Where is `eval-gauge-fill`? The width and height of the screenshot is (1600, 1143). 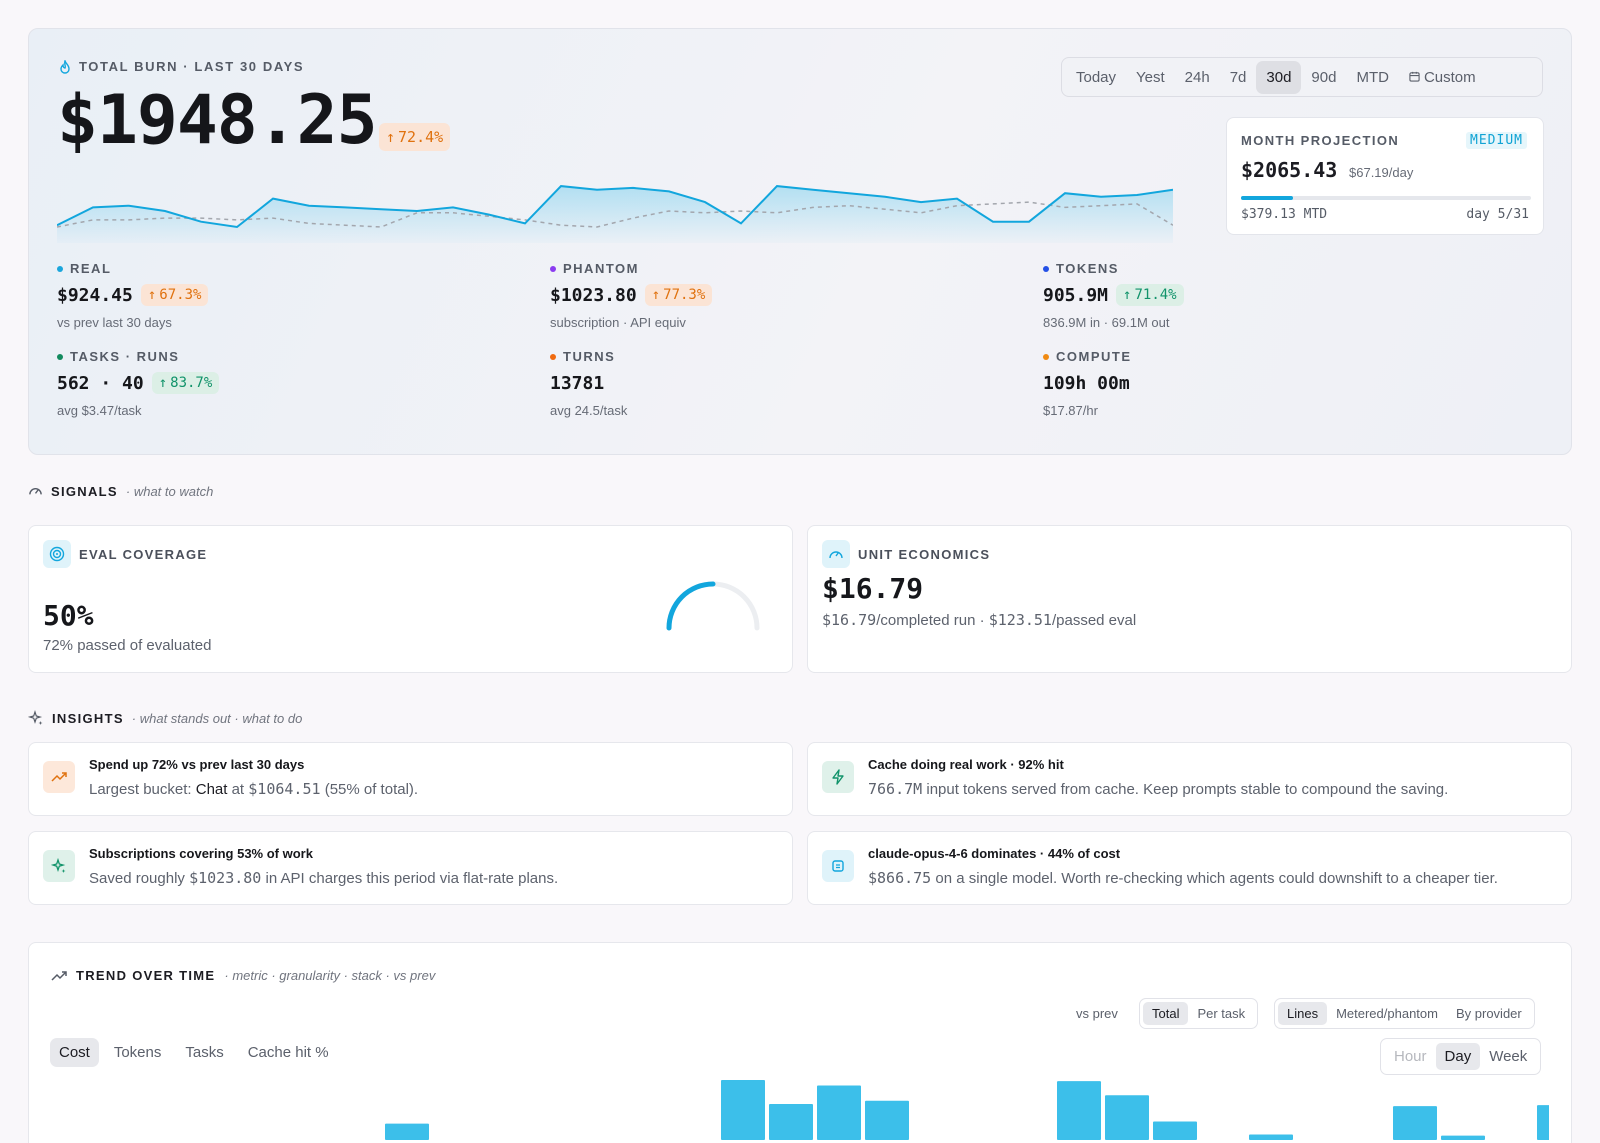 eval-gauge-fill is located at coordinates (691, 606).